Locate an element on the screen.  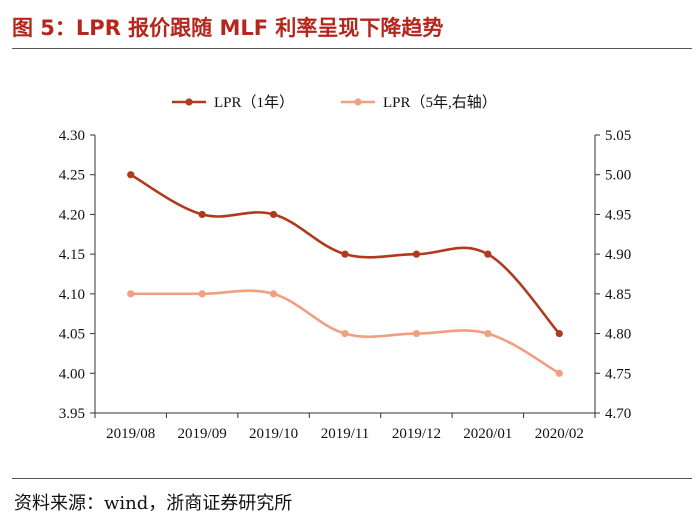
right-tick-label: 5.05 is located at coordinates (618, 136).